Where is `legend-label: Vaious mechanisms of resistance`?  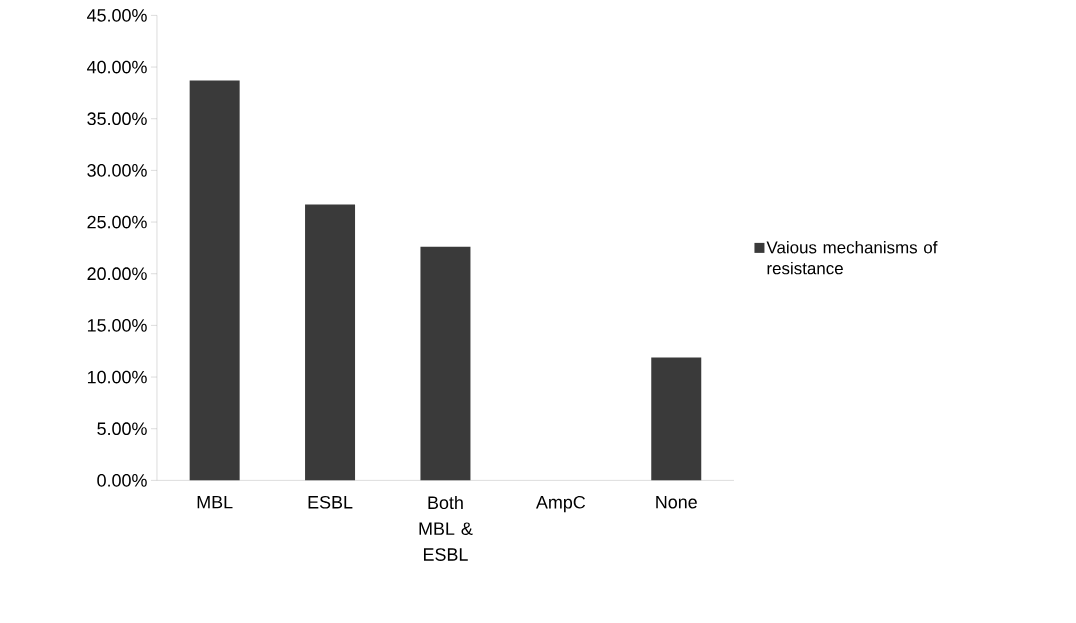 legend-label: Vaious mechanisms of resistance is located at coordinates (852, 258).